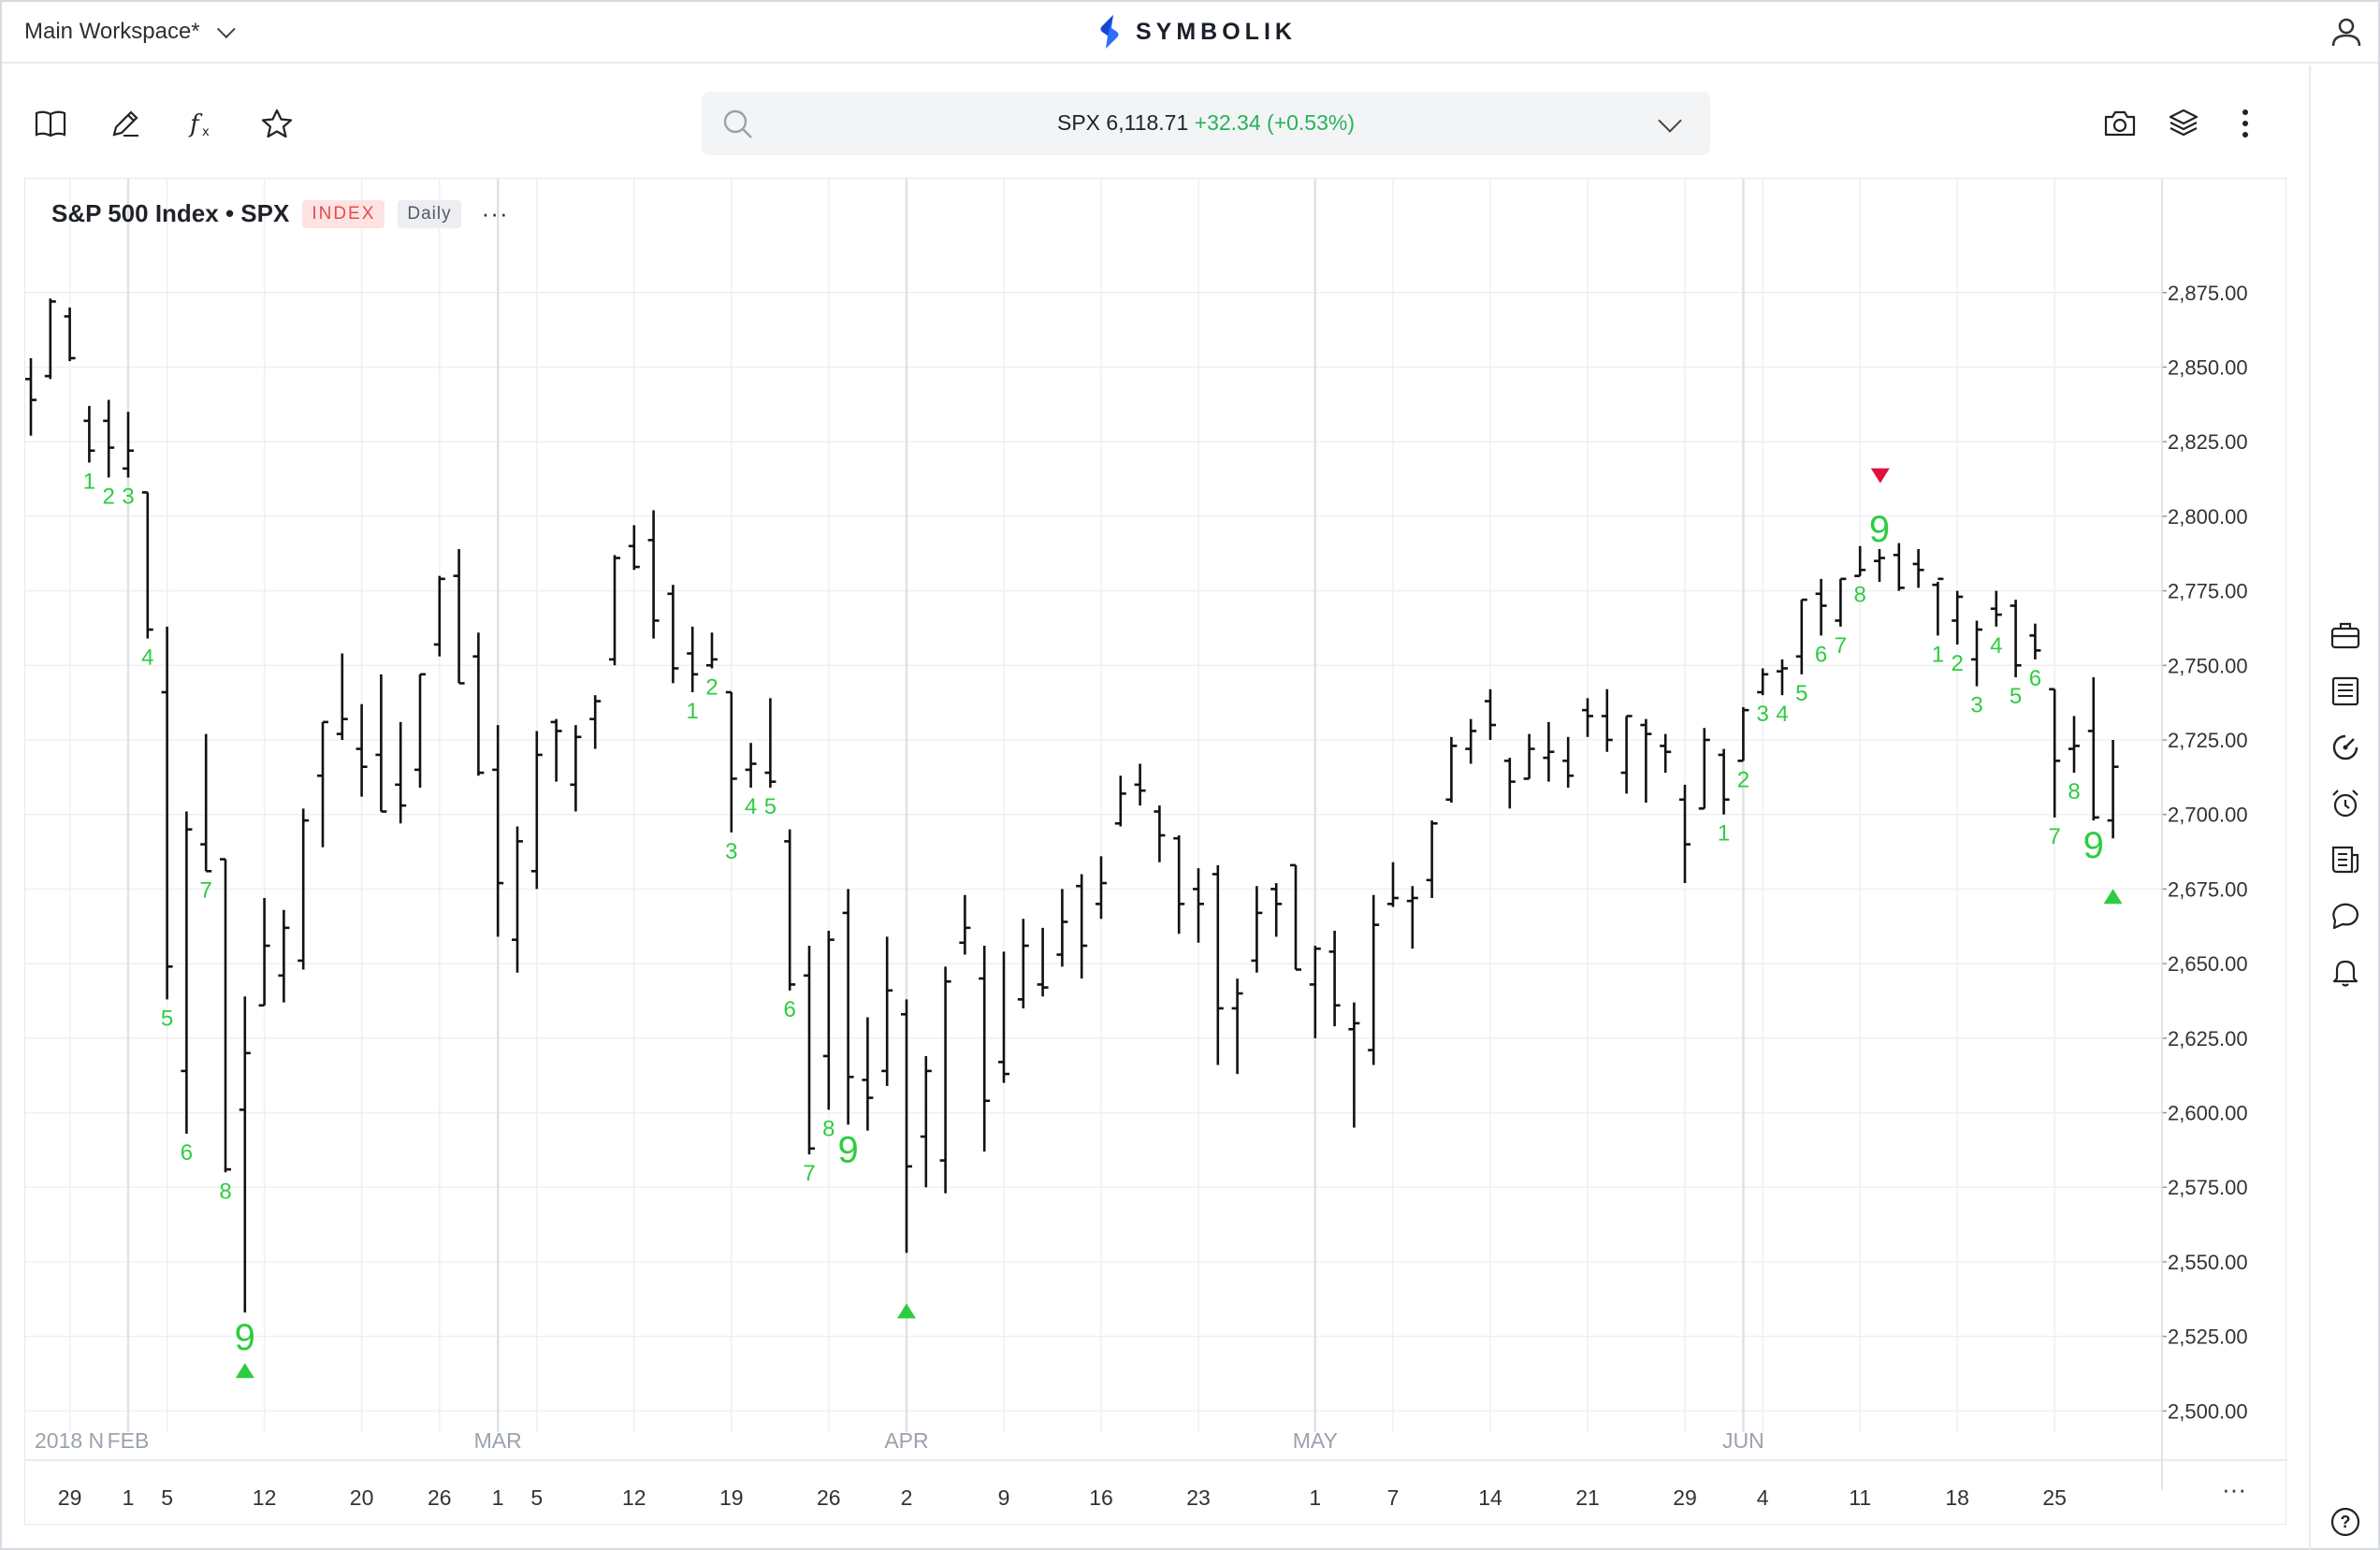 The height and width of the screenshot is (1550, 2380). I want to click on y-tick-label: 2,825.00, so click(2208, 442).